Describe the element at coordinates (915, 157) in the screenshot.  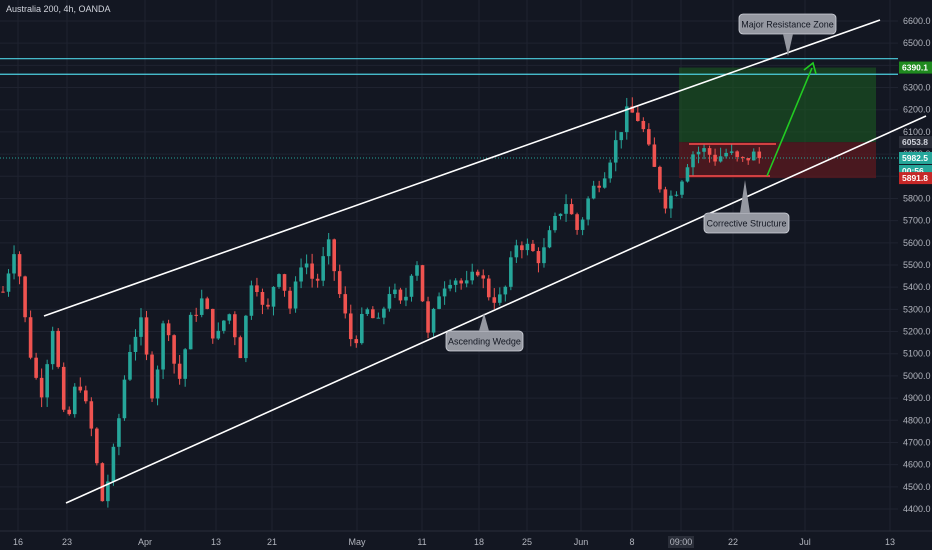
I see `price-tag-last` at that location.